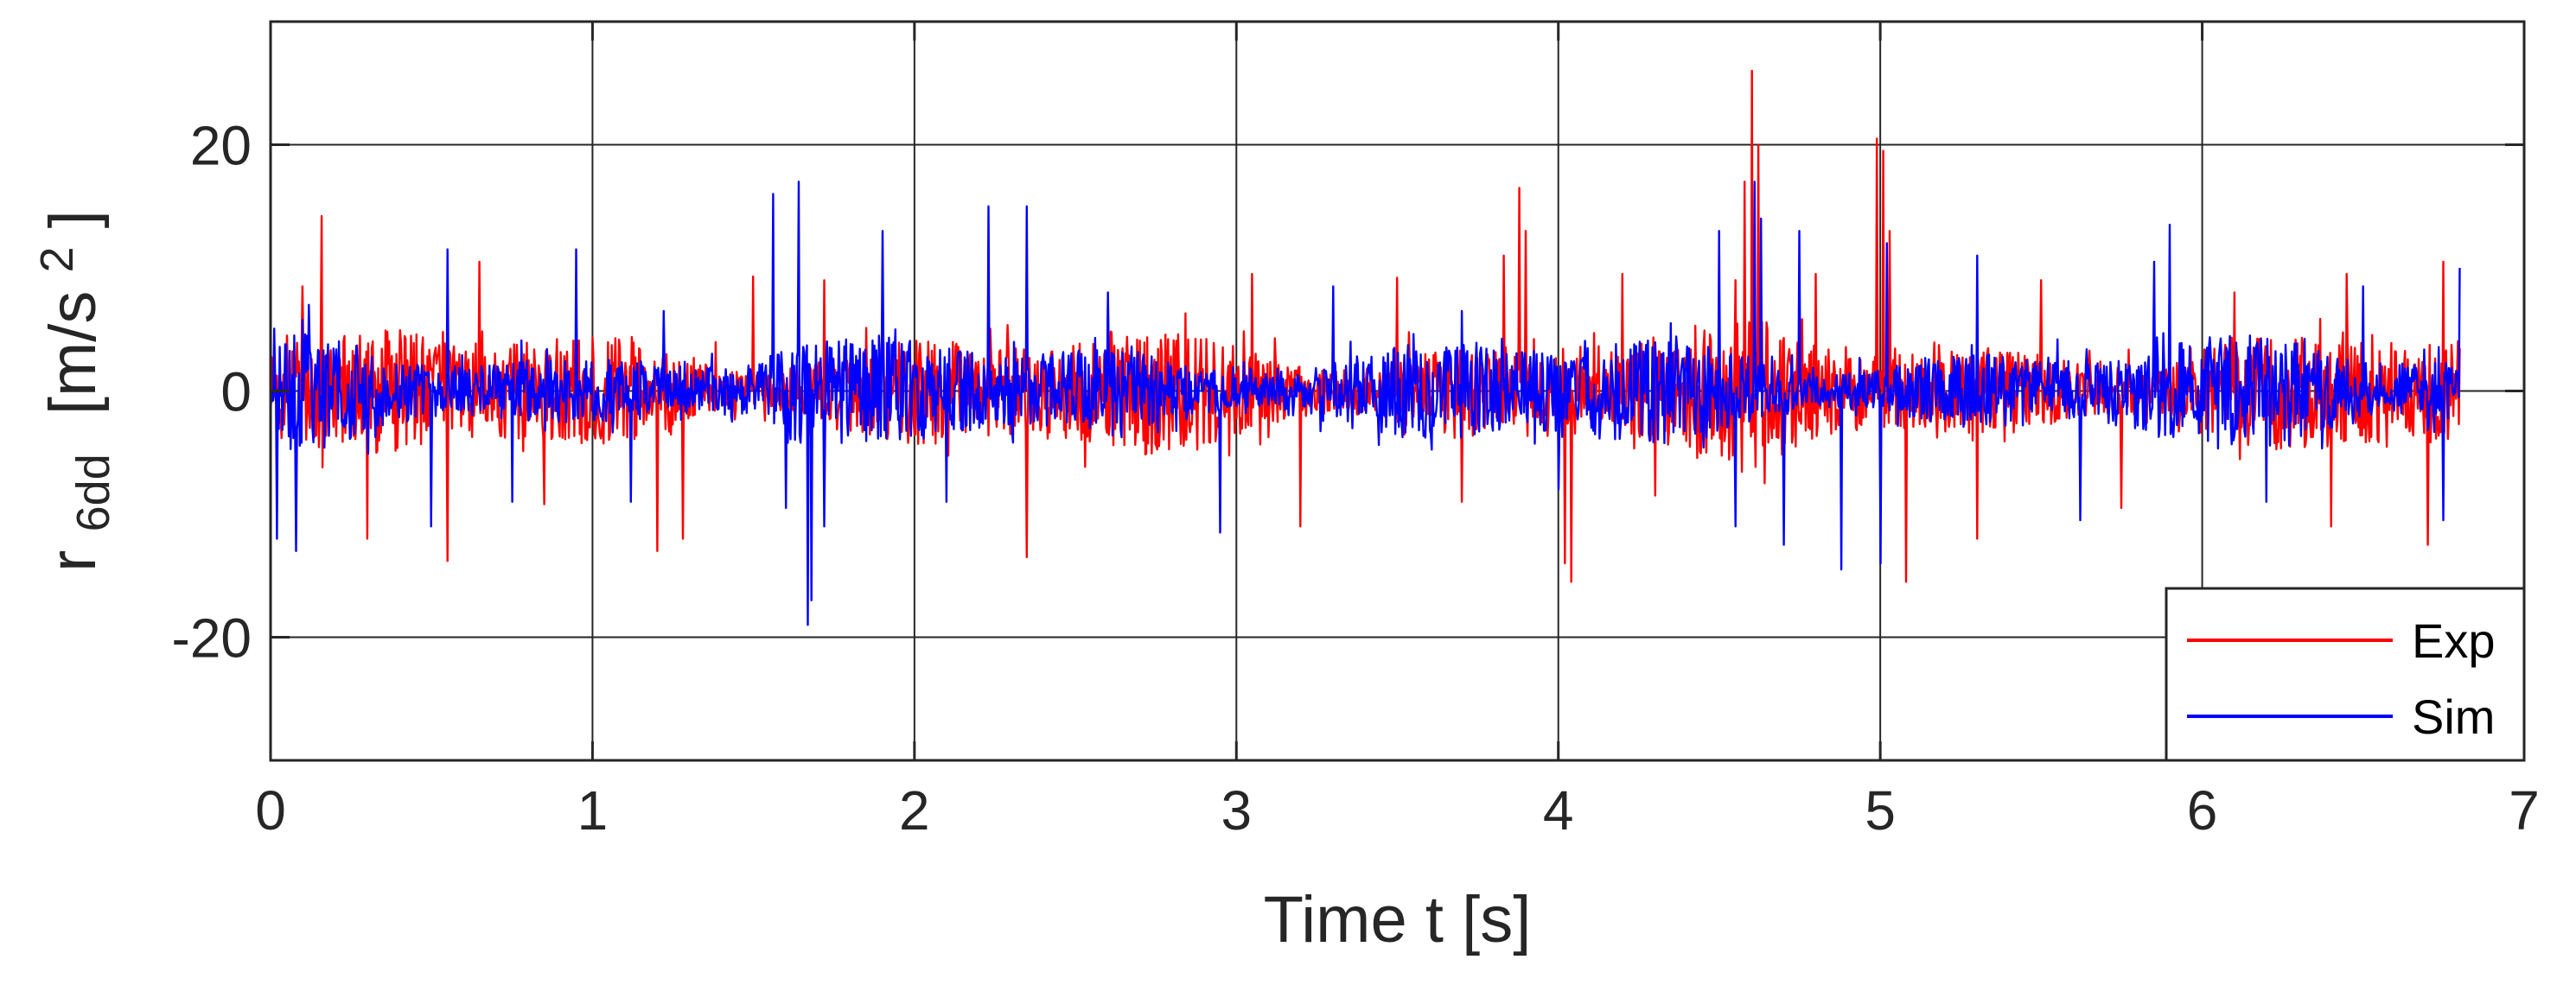 The width and height of the screenshot is (2576, 985). I want to click on x-tick-label: 1, so click(593, 810).